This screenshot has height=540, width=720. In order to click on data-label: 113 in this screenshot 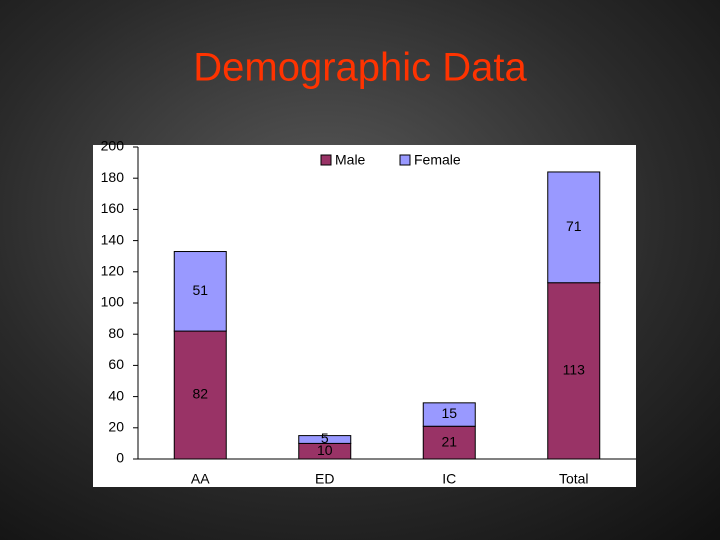, I will do `click(574, 370)`.